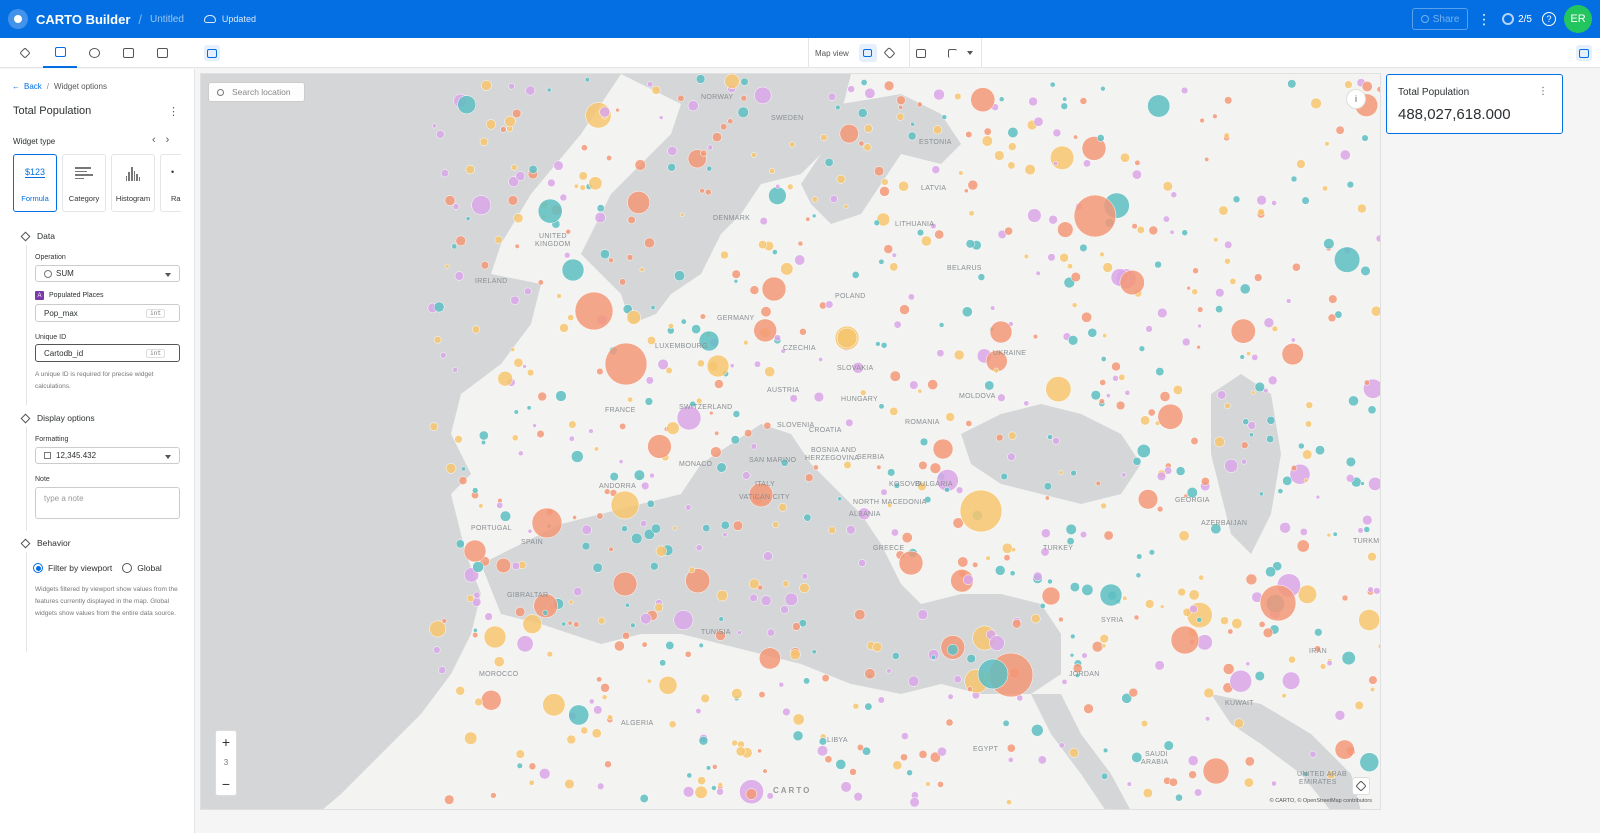 This screenshot has height=833, width=1600. What do you see at coordinates (170, 183) in the screenshot?
I see `widget-type-range: • Ra` at bounding box center [170, 183].